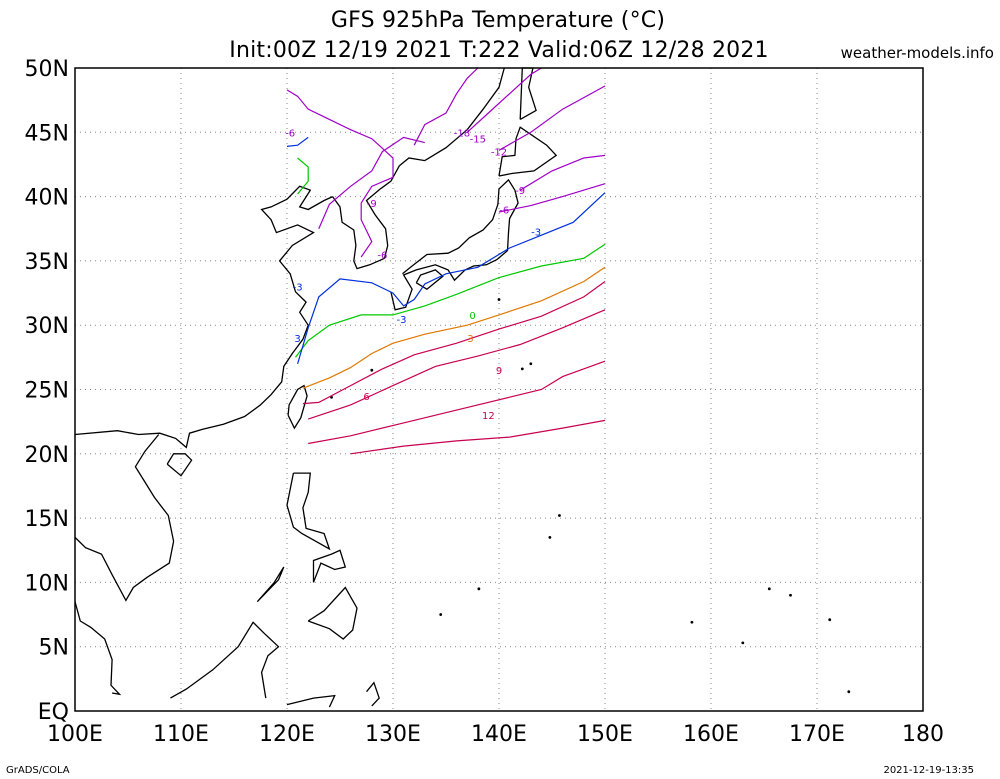  What do you see at coordinates (54, 648) in the screenshot?
I see `y-tick-label: 5N` at bounding box center [54, 648].